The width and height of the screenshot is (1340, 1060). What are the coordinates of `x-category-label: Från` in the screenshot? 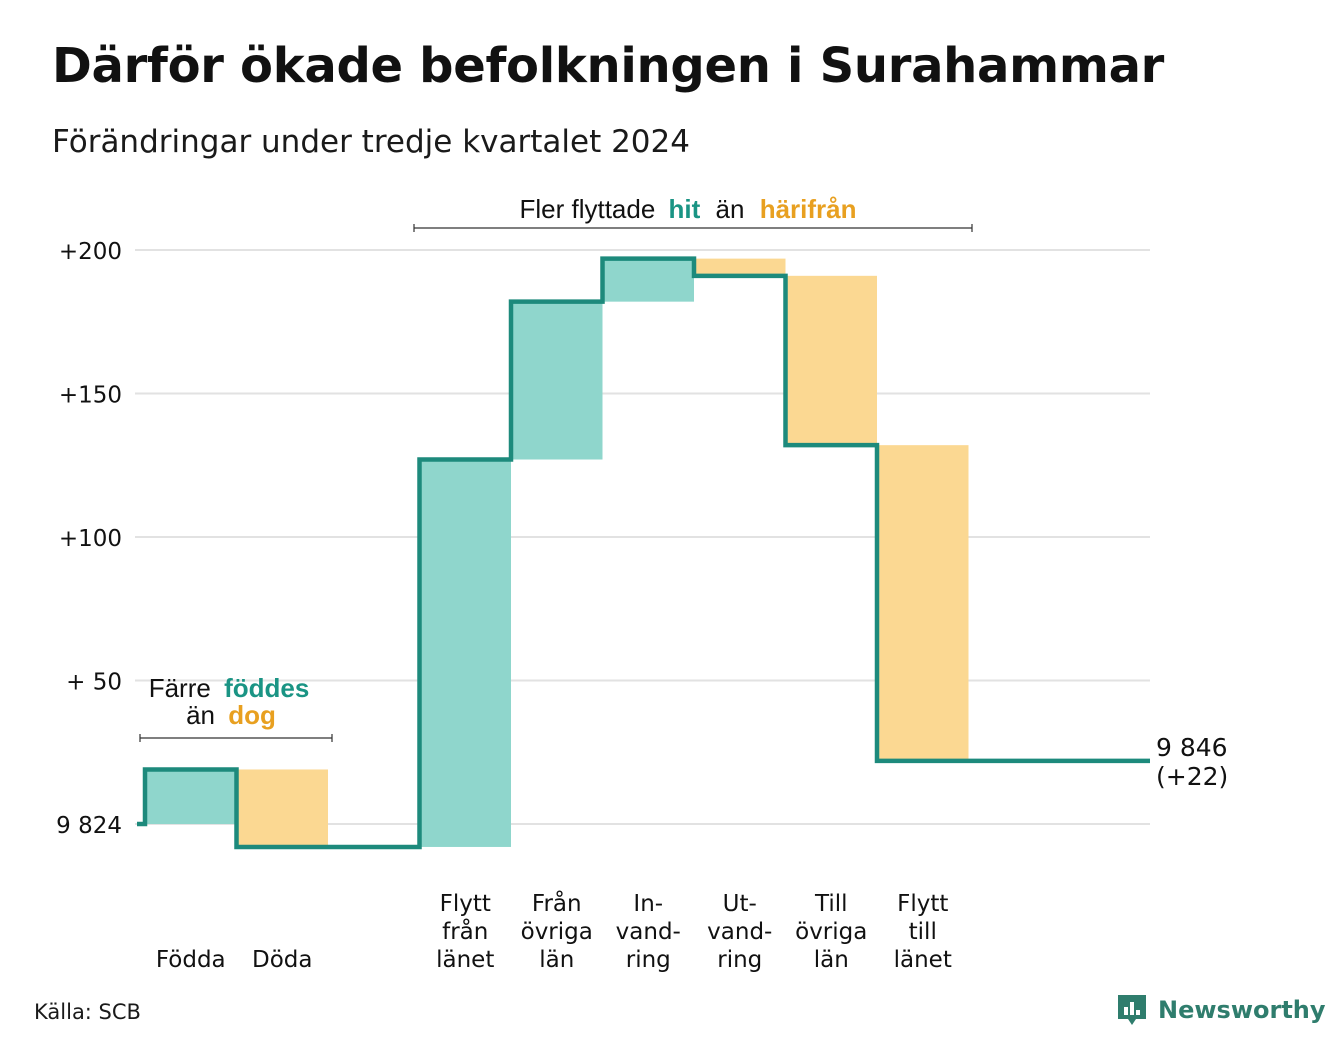 It's located at (557, 903).